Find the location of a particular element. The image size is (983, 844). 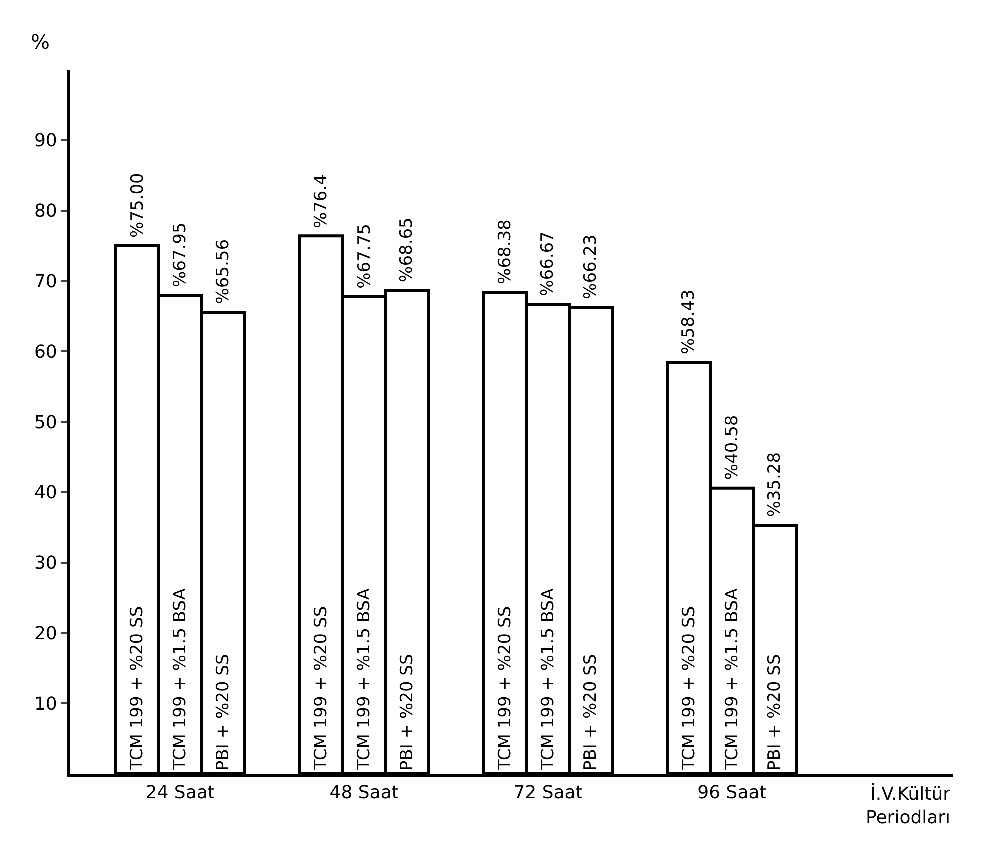

y-tick-label: 50 is located at coordinates (46, 423).